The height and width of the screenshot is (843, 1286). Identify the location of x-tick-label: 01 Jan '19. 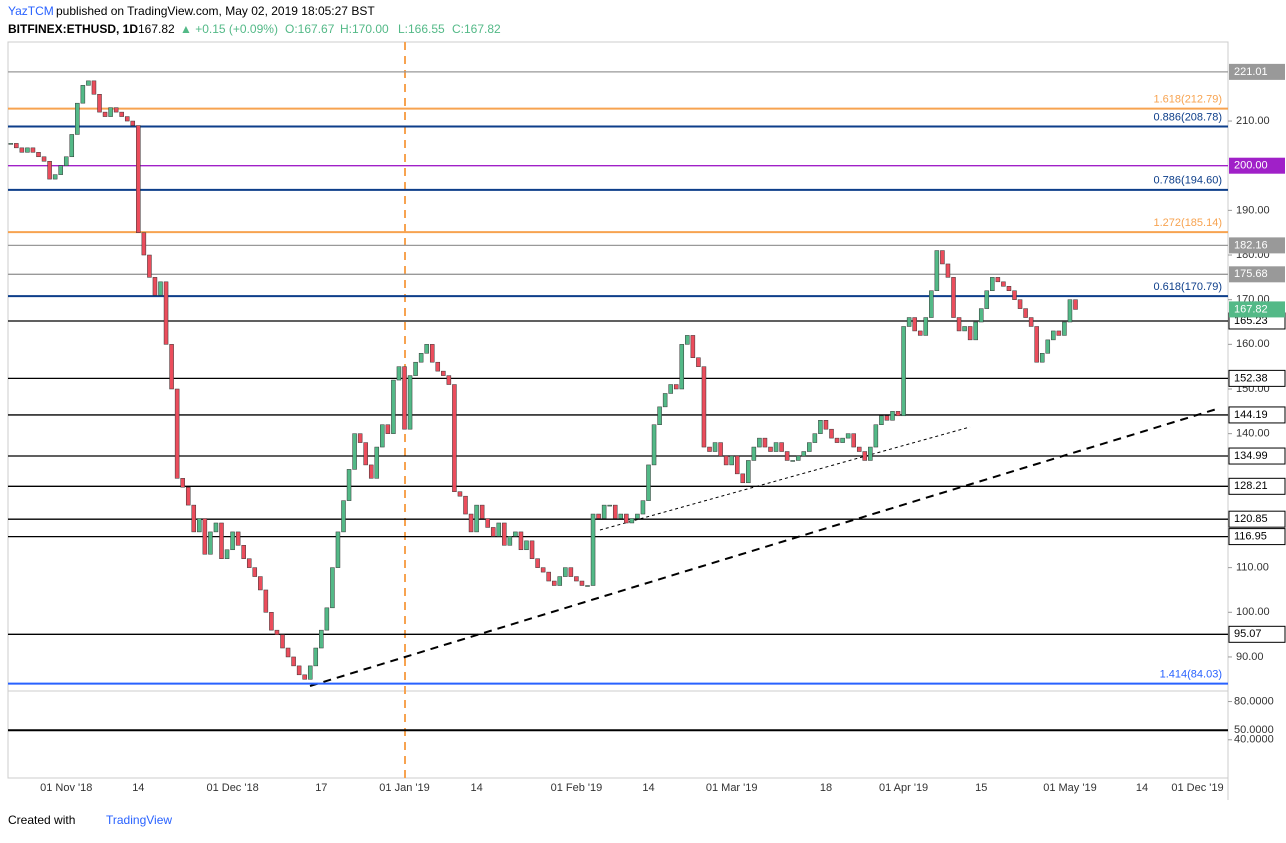
(404, 788).